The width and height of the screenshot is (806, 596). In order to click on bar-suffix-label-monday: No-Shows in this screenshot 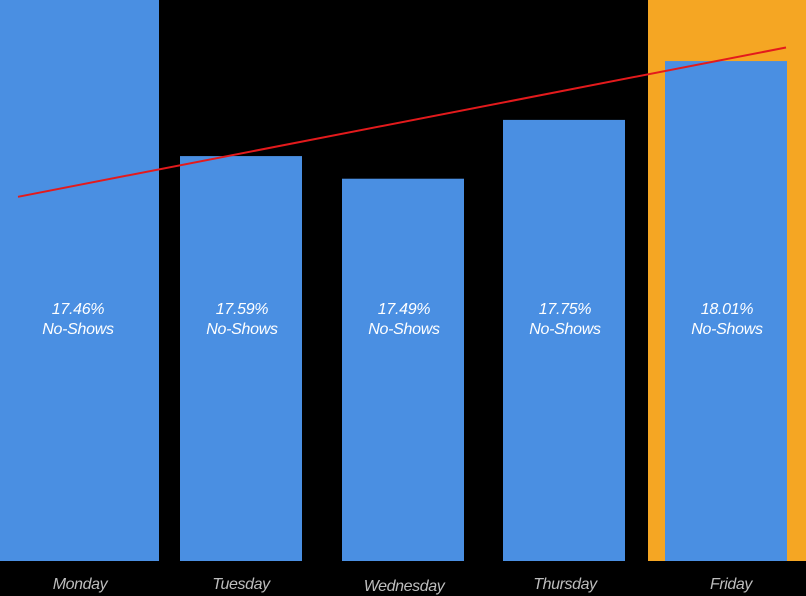, I will do `click(78, 329)`.